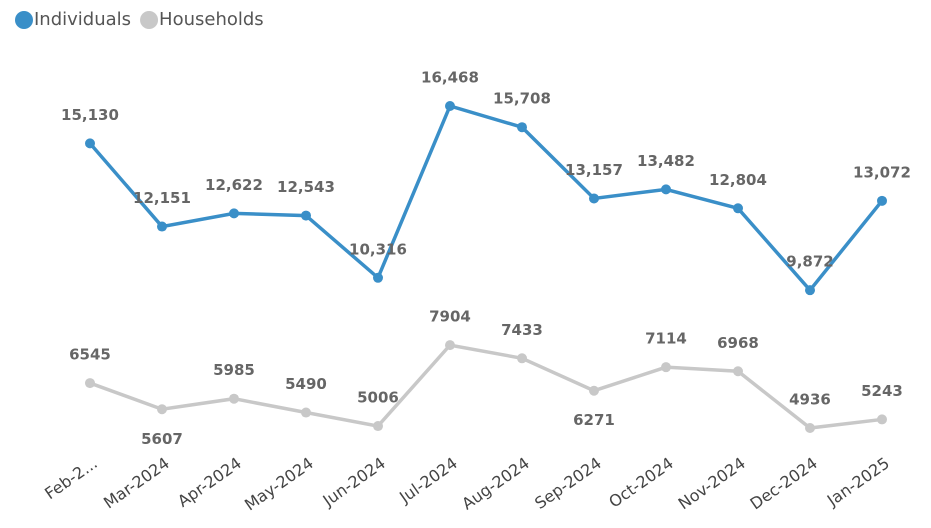 This screenshot has width=931, height=528. What do you see at coordinates (306, 187) in the screenshot?
I see `data-label: 12,543` at bounding box center [306, 187].